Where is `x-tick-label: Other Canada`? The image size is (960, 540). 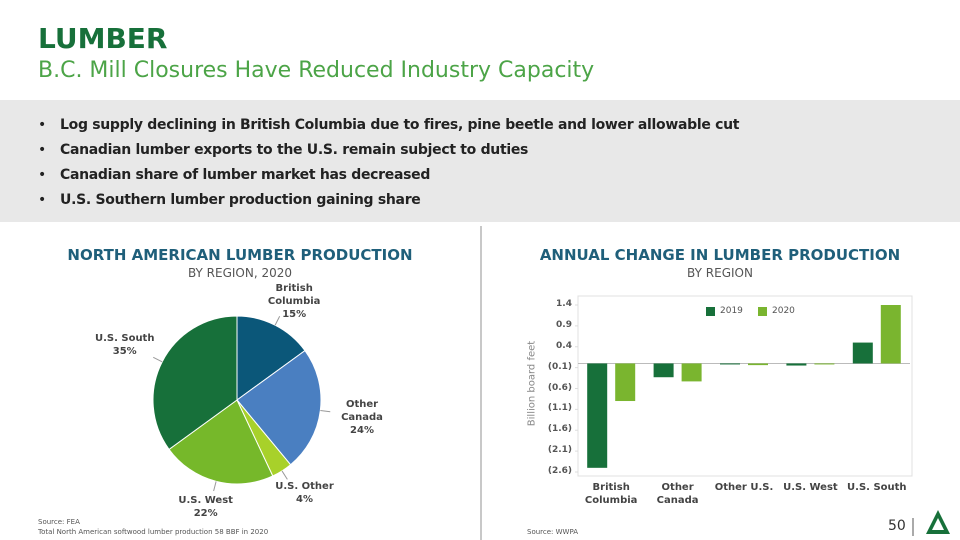
x-tick-label: Other Canada is located at coordinates (677, 494).